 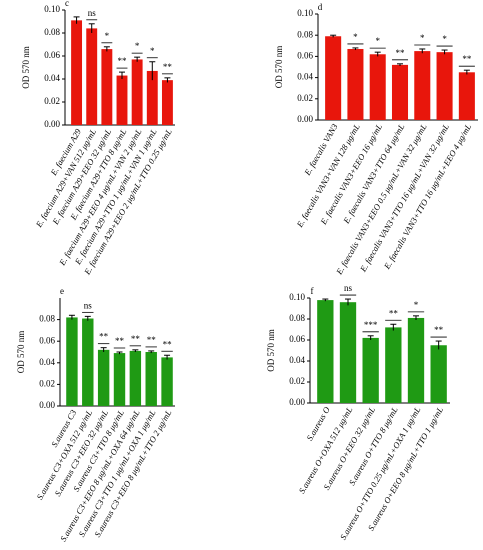 What do you see at coordinates (312, 291) in the screenshot?
I see `panel-label: f` at bounding box center [312, 291].